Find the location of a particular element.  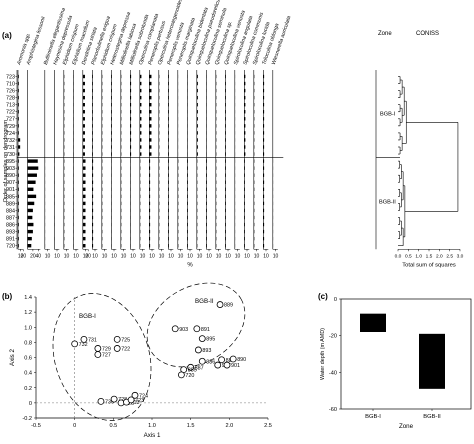

y-tick-label: -20 is located at coordinates (333, 337).